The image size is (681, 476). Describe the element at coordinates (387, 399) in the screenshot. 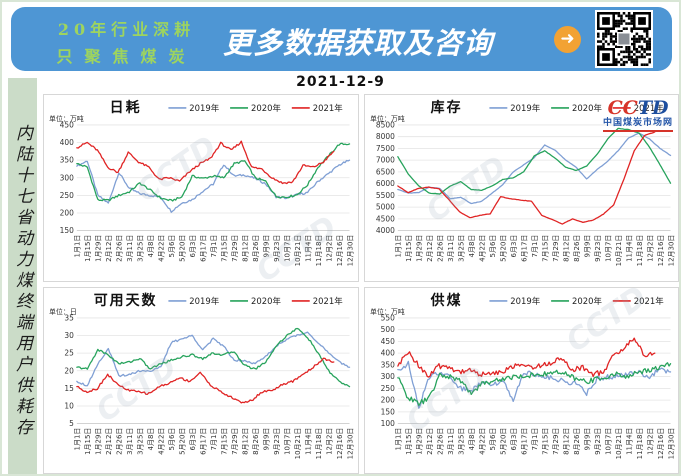

I see `y-tick-label: 200` at that location.